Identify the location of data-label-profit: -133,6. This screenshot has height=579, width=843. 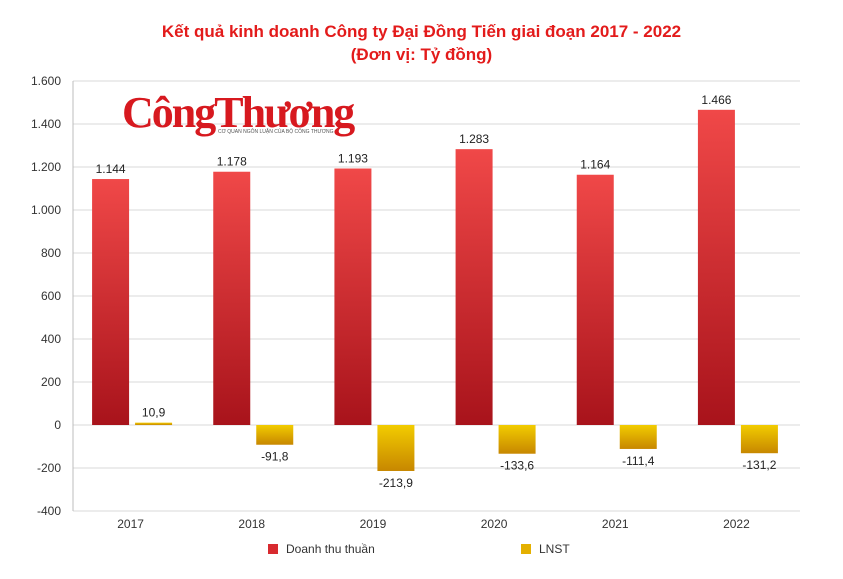
(517, 466).